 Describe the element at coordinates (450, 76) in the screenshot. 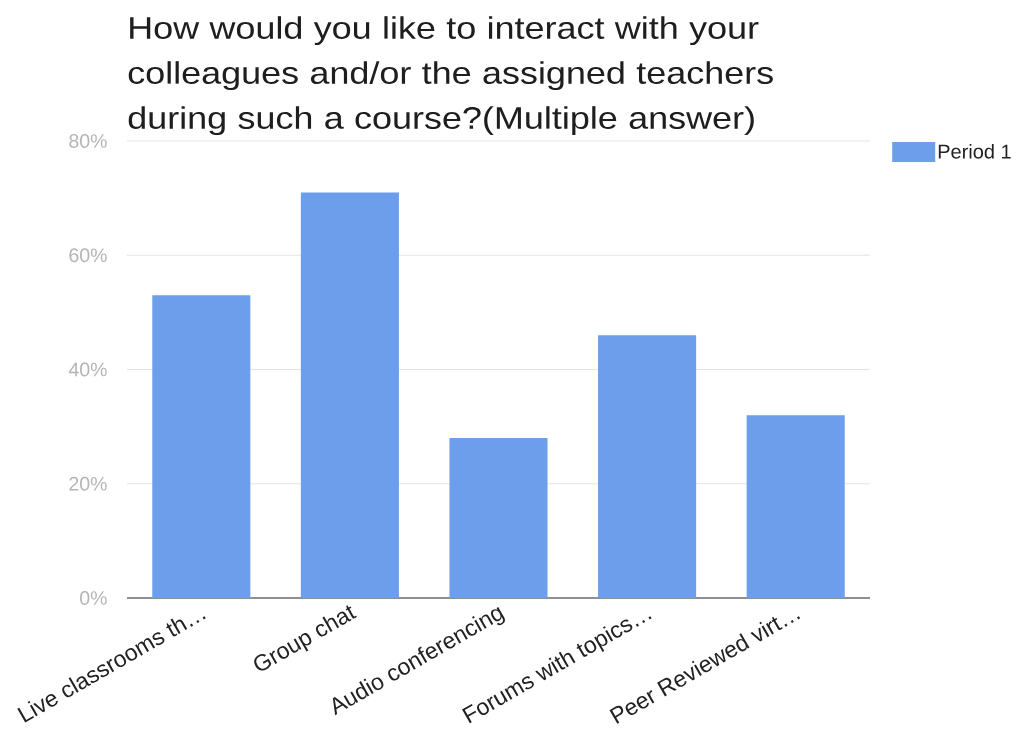

I see `chart-title: How would you like to interact with your colleagues and/or the assigned teachers during such a course?(Multiple answer)` at that location.